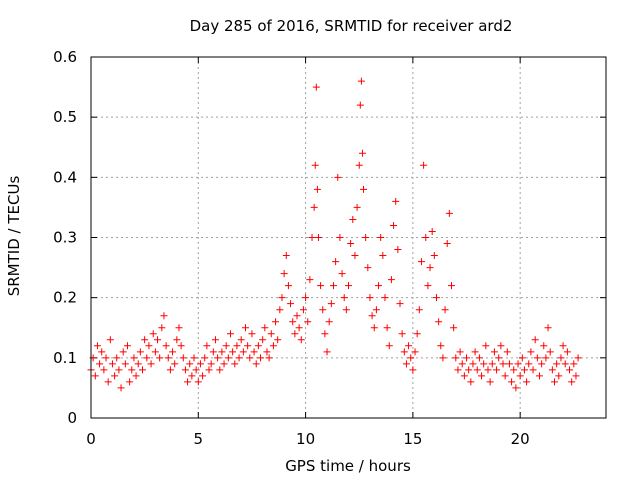 The height and width of the screenshot is (480, 640). I want to click on y-tick-label: 0.2, so click(65, 298).